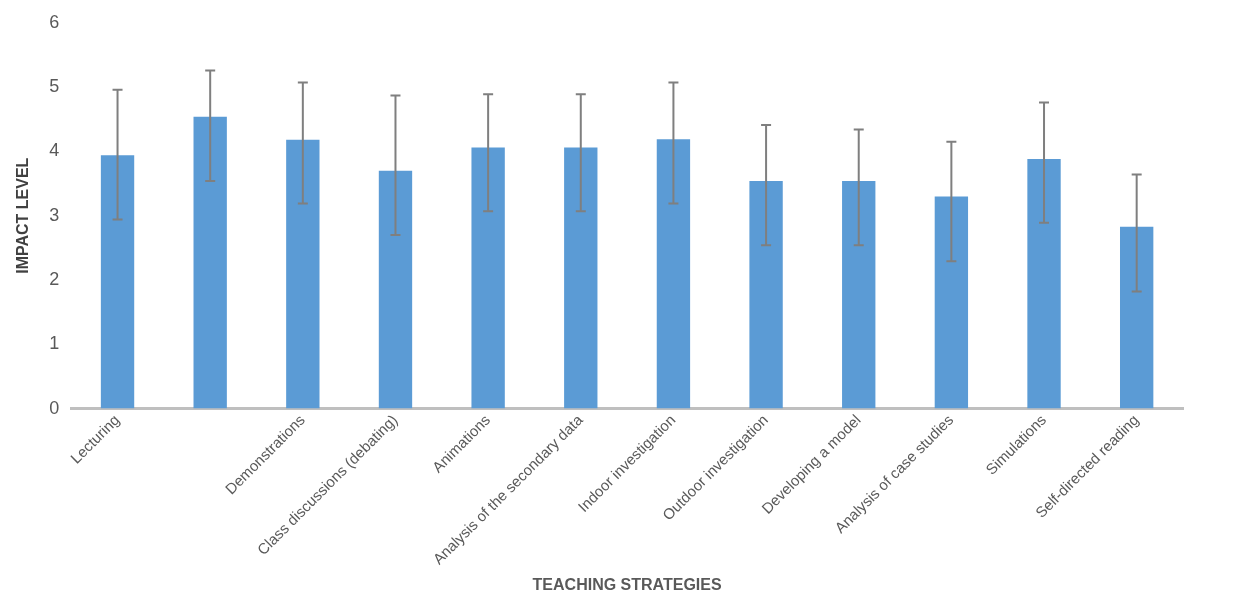  What do you see at coordinates (54, 407) in the screenshot?
I see `y-tick-label: 0` at bounding box center [54, 407].